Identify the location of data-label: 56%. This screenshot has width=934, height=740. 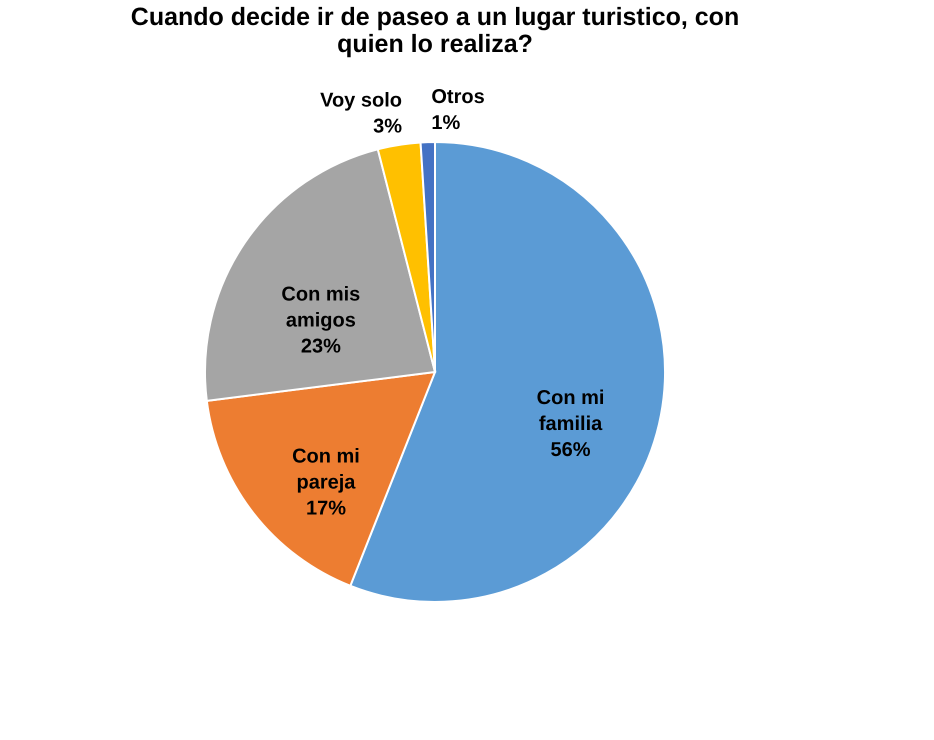
(570, 449).